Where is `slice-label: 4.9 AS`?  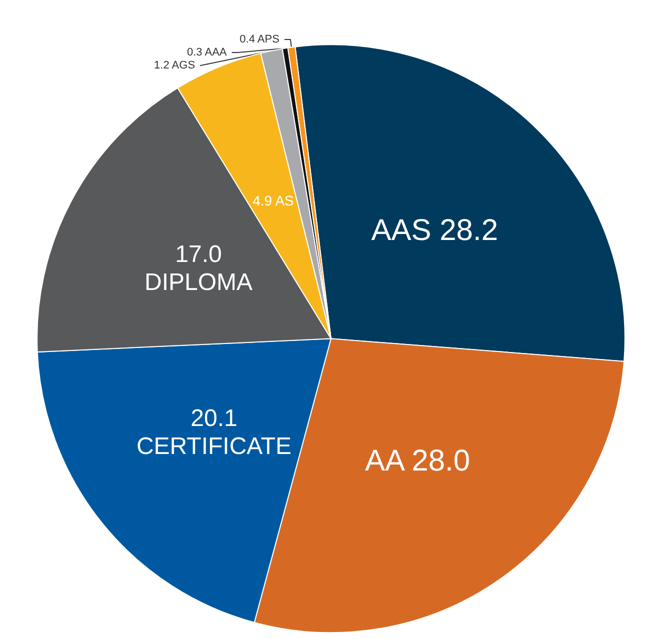
slice-label: 4.9 AS is located at coordinates (273, 200).